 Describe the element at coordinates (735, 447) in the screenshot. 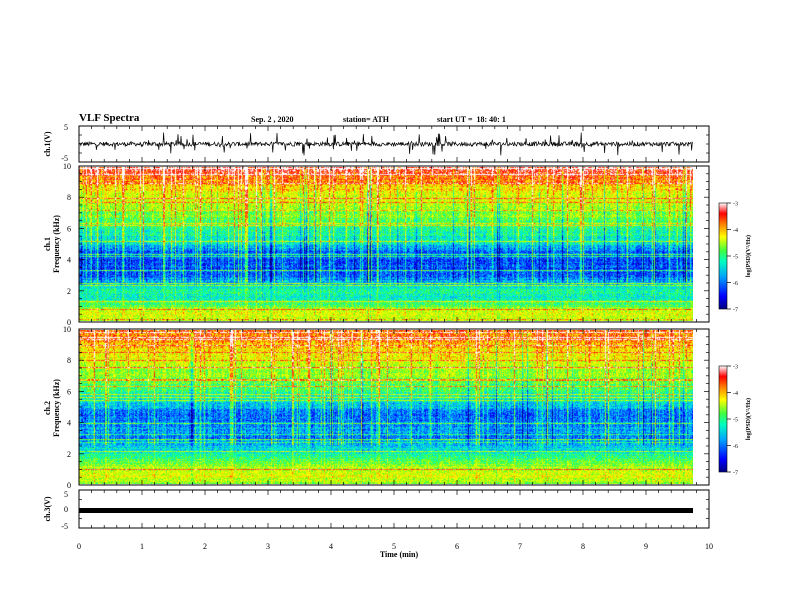

I see `ch2-colorbar-tick-label: -6` at that location.